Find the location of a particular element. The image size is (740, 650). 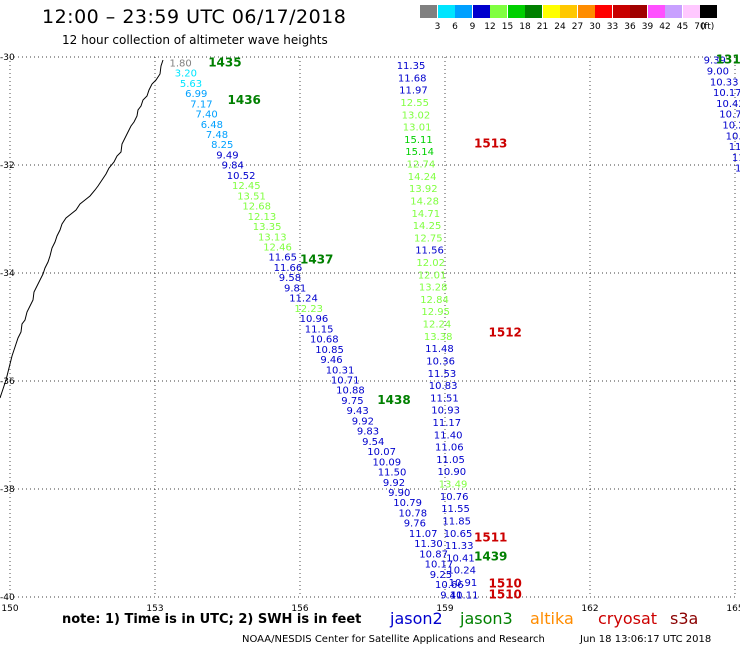

legend-label: 15 is located at coordinates (507, 27).